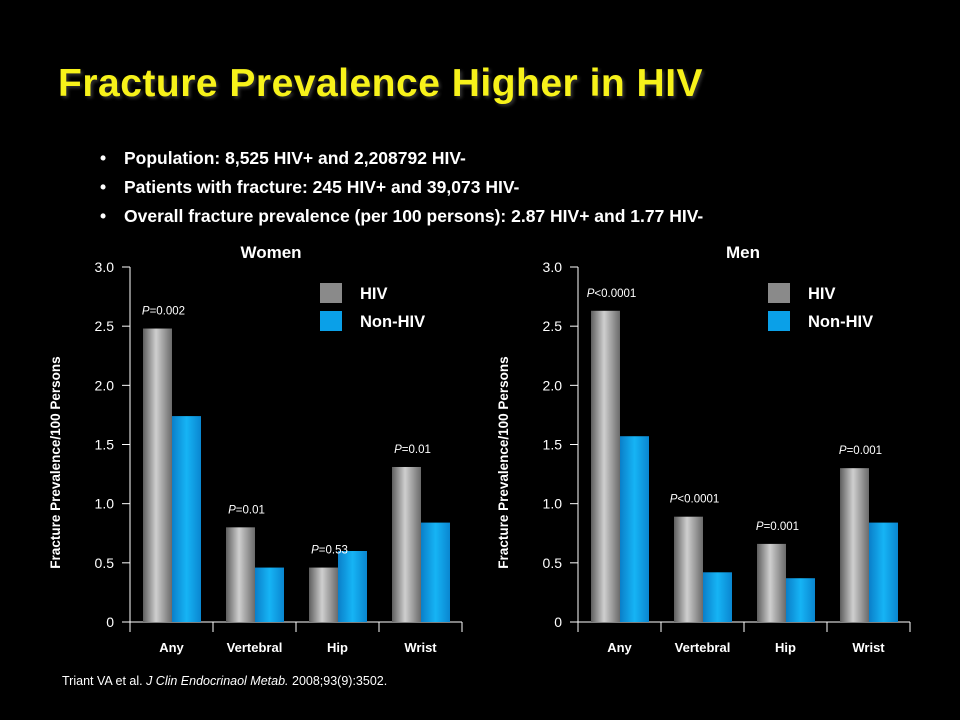 This screenshot has width=960, height=720. I want to click on chart-title: Men, so click(743, 252).